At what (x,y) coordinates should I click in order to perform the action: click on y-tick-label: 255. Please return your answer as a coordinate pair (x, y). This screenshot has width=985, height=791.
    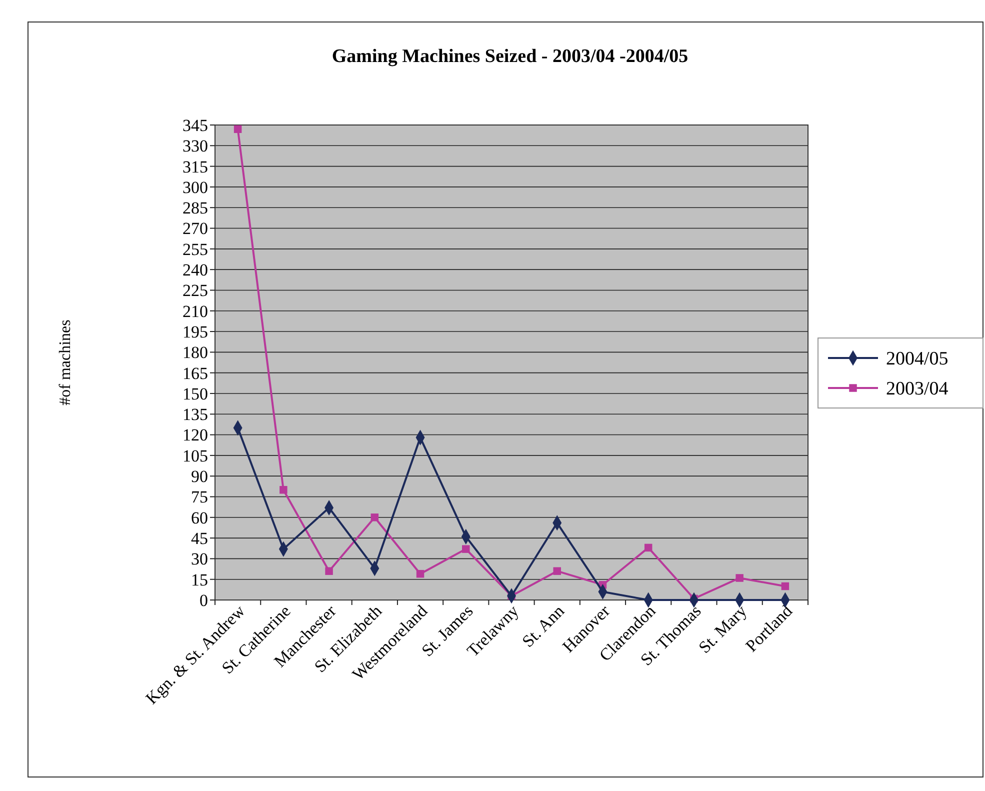
    Looking at the image, I should click on (195, 249).